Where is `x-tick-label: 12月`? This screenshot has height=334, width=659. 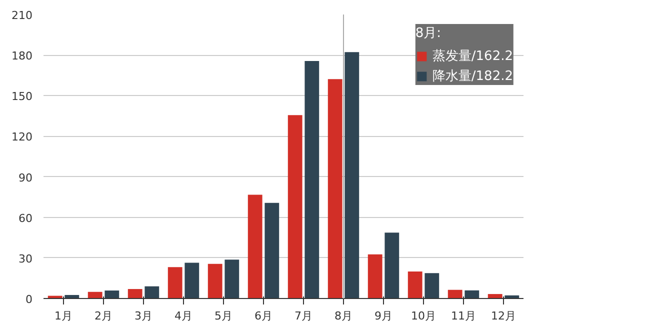 x-tick-label: 12月 is located at coordinates (503, 316).